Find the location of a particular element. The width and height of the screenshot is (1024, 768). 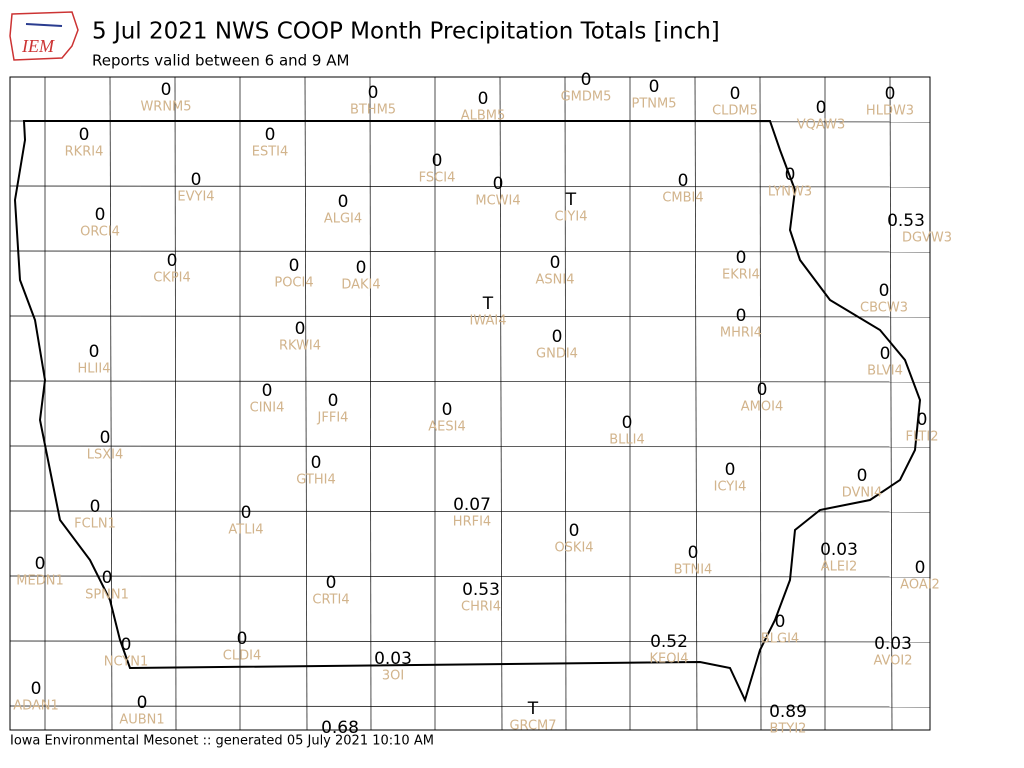

station-id: DGVW3 is located at coordinates (927, 238).